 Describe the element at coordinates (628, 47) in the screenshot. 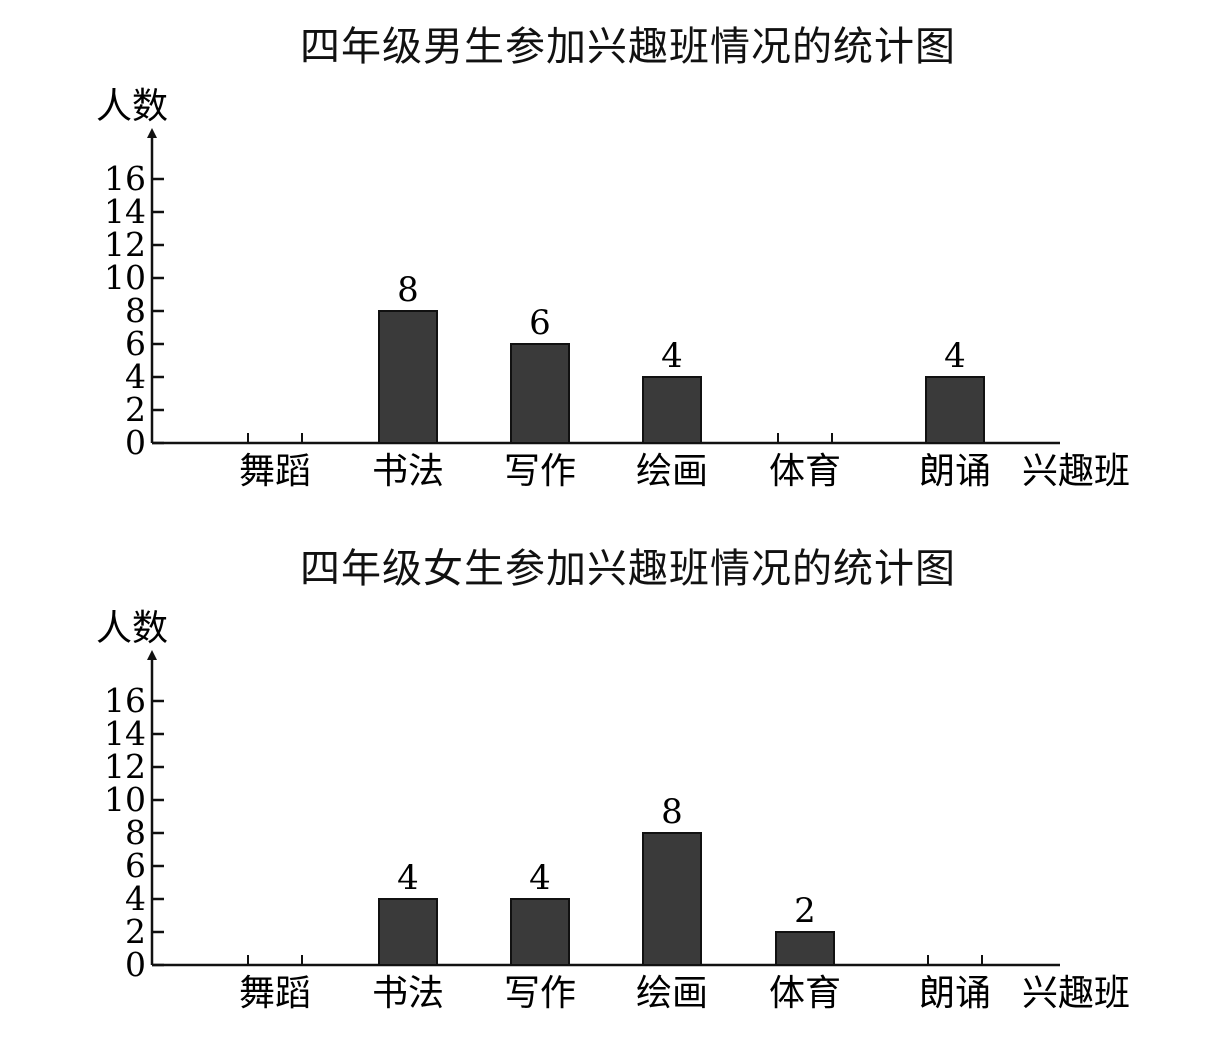

I see `chart-title: 四年级男生参加兴趣班情况的统计图` at that location.